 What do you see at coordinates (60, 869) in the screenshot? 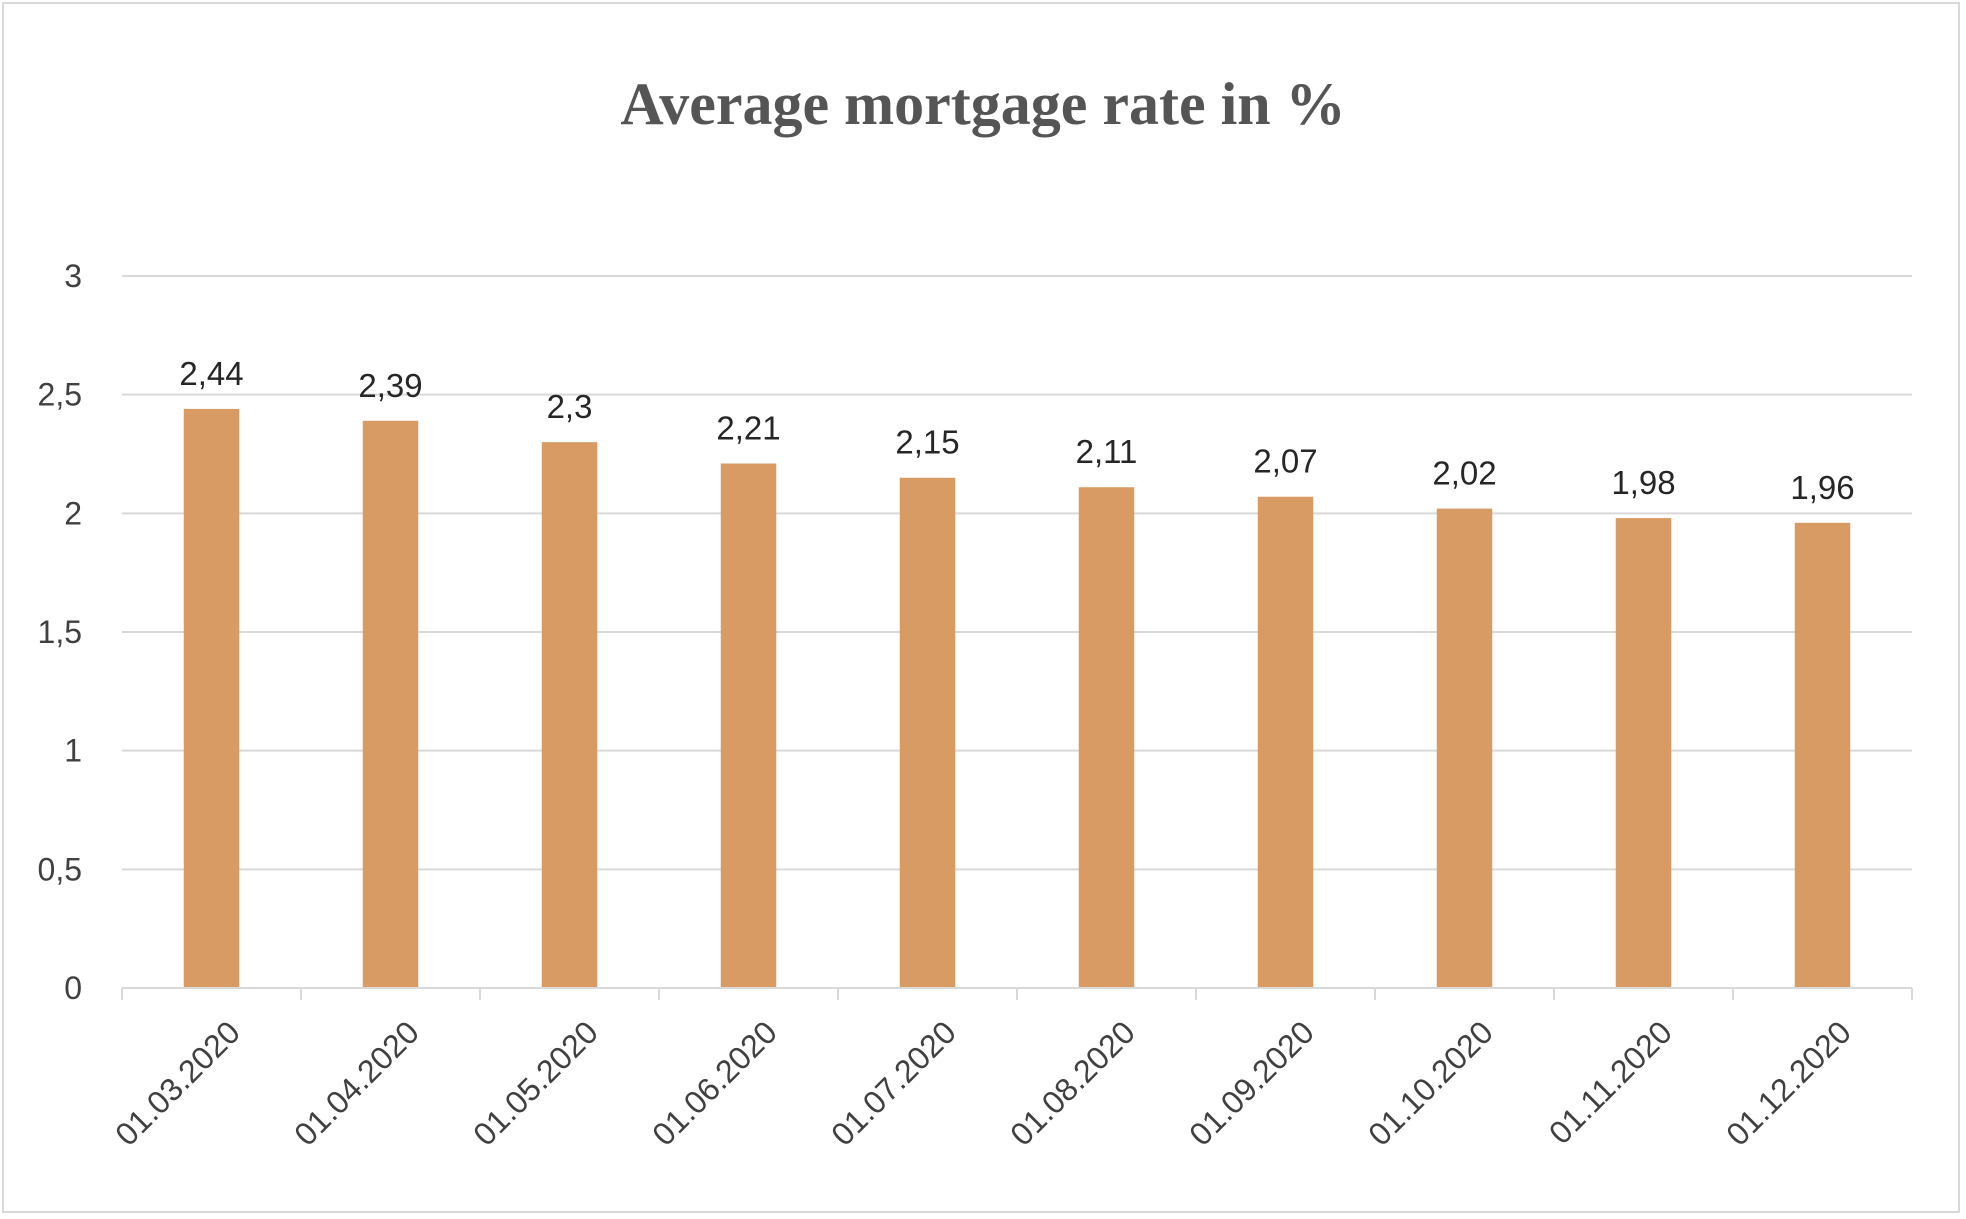
I see `y-tick-label: 0,5` at bounding box center [60, 869].